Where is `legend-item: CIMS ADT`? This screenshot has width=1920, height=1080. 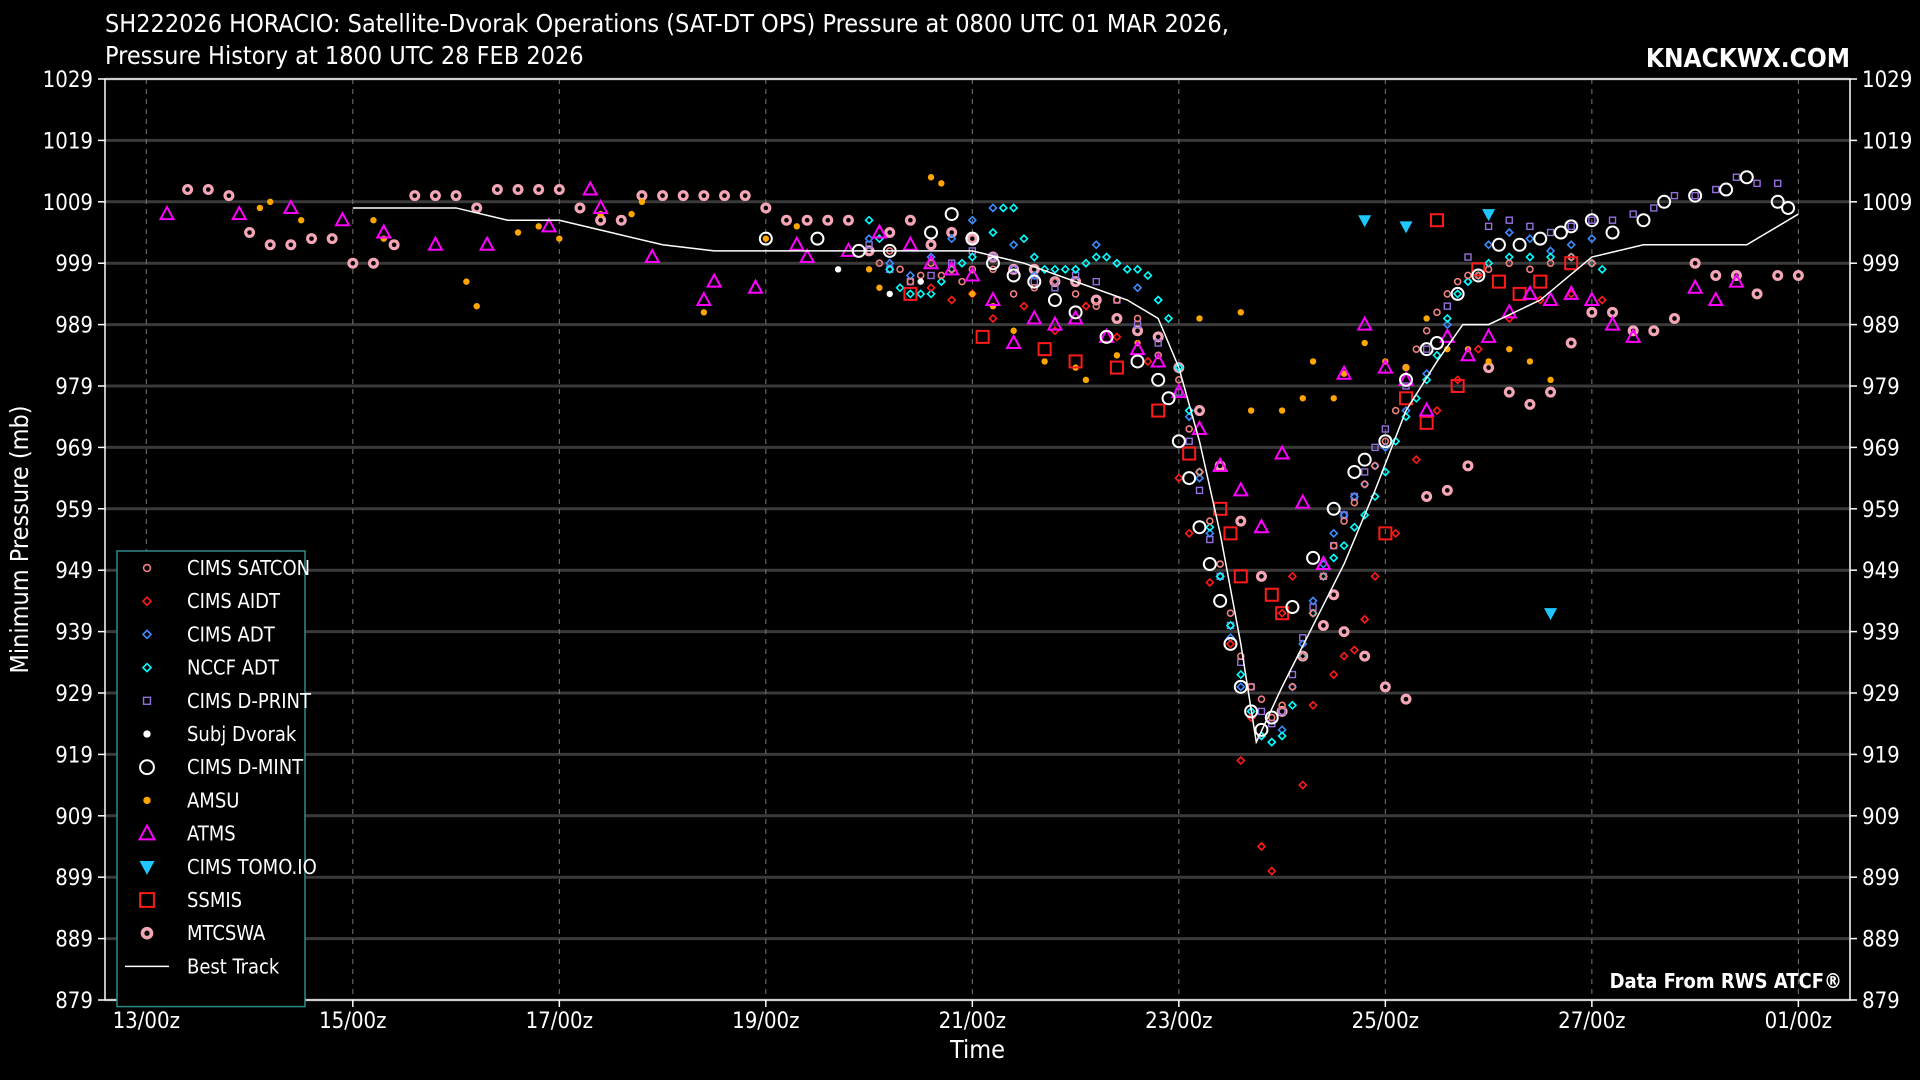 legend-item: CIMS ADT is located at coordinates (208, 634).